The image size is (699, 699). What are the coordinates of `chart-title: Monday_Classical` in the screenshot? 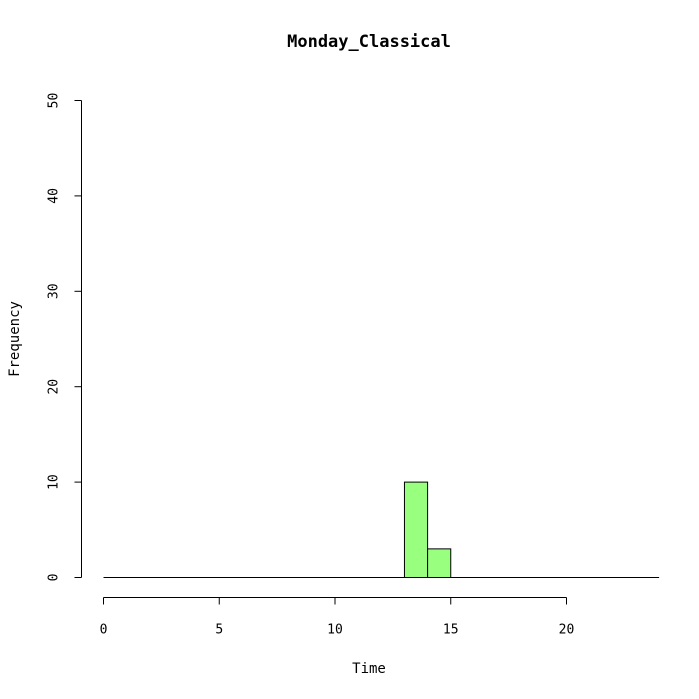 It's located at (369, 42).